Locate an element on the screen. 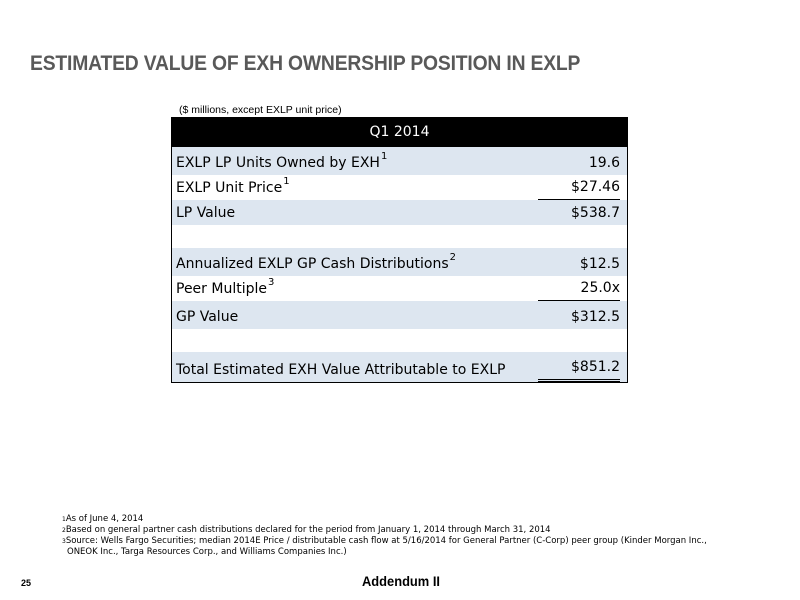  table-row-unit-price: EXLP Unit Price1 $27.46 is located at coordinates (399, 187).